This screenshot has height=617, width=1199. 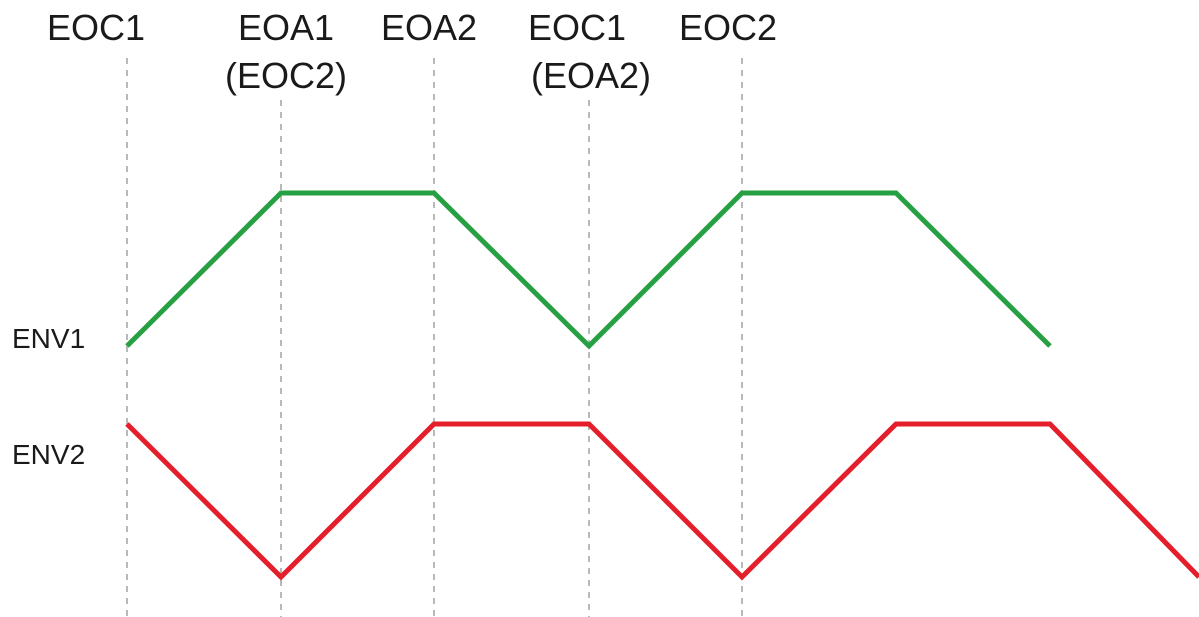 I want to click on marker-sublabel-4: (EOA2), so click(x=591, y=75).